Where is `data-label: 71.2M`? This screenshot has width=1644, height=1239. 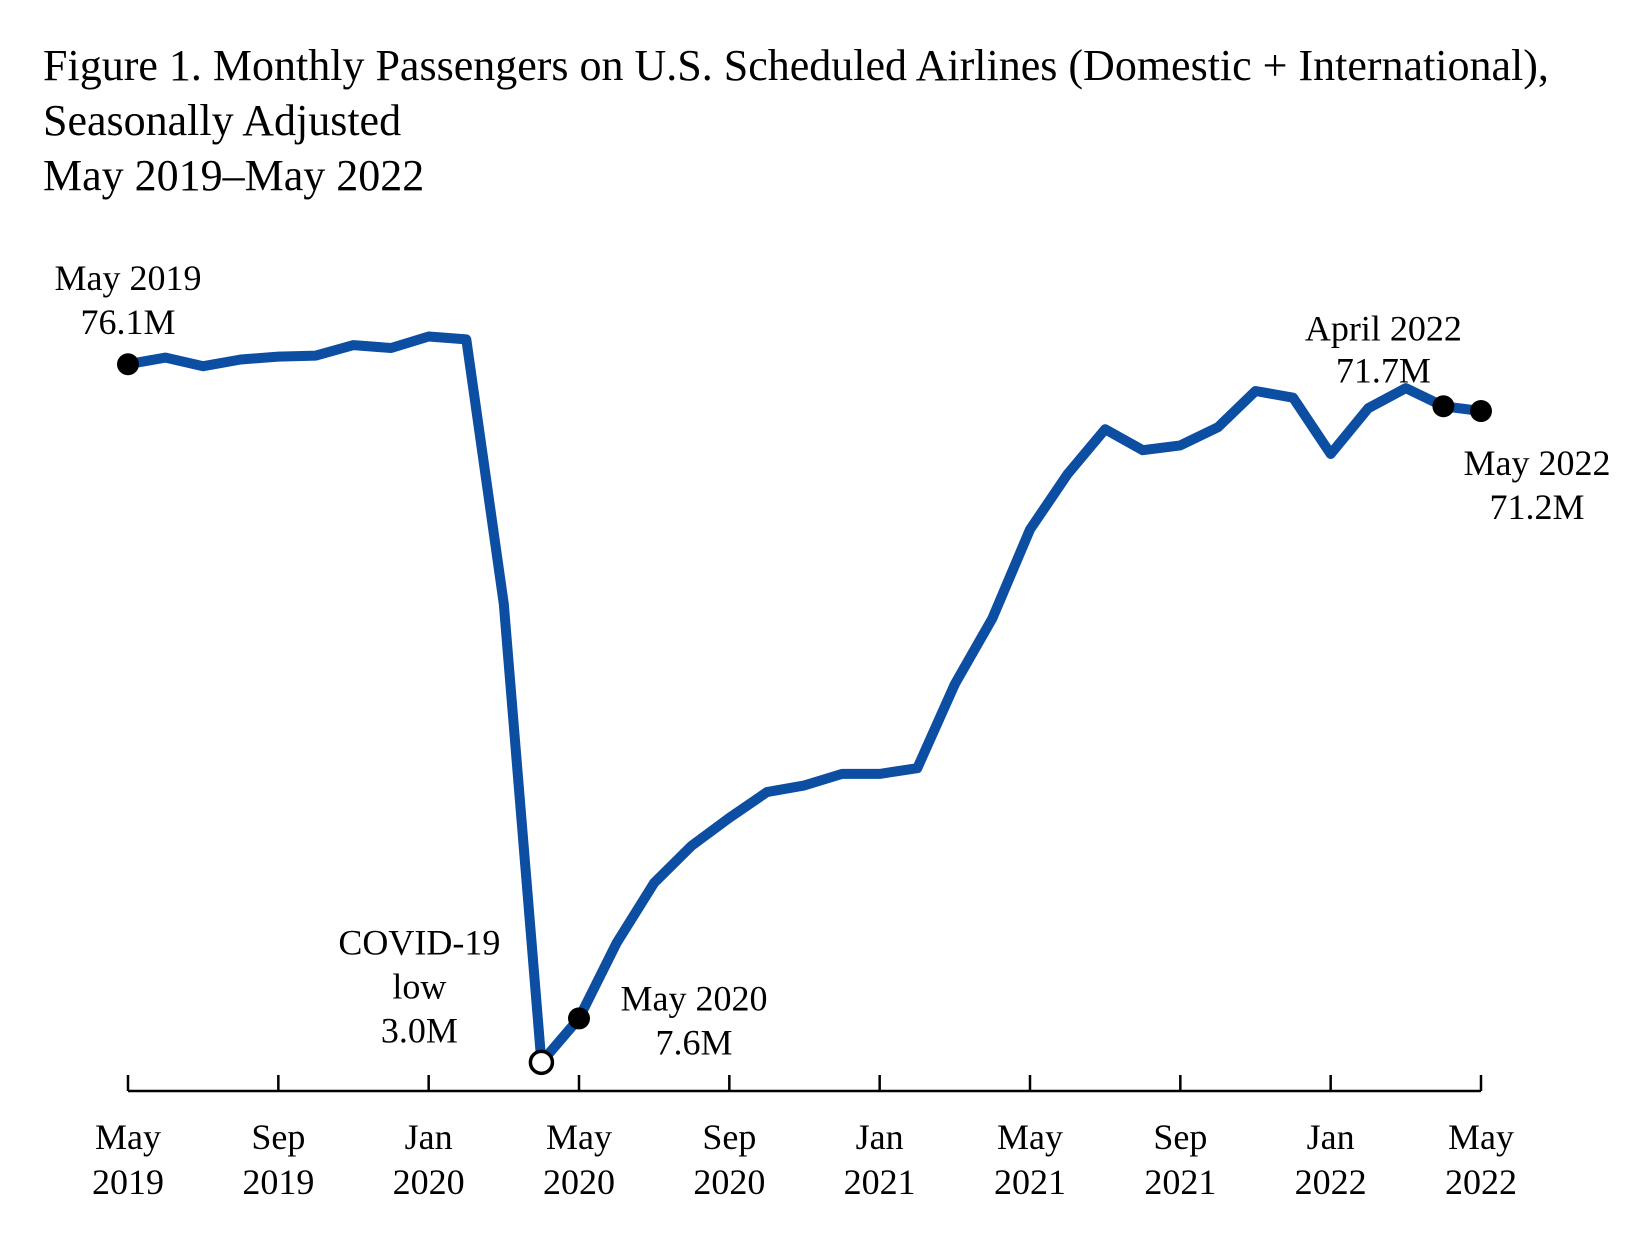 data-label: 71.2M is located at coordinates (1536, 507).